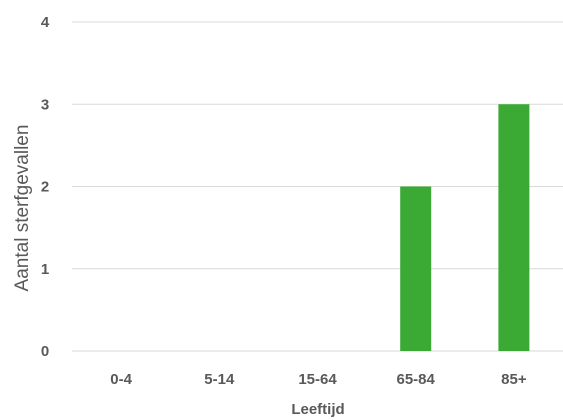 This screenshot has height=420, width=563. What do you see at coordinates (22, 208) in the screenshot?
I see `y-axis-title: Aantal sterfgevallen` at bounding box center [22, 208].